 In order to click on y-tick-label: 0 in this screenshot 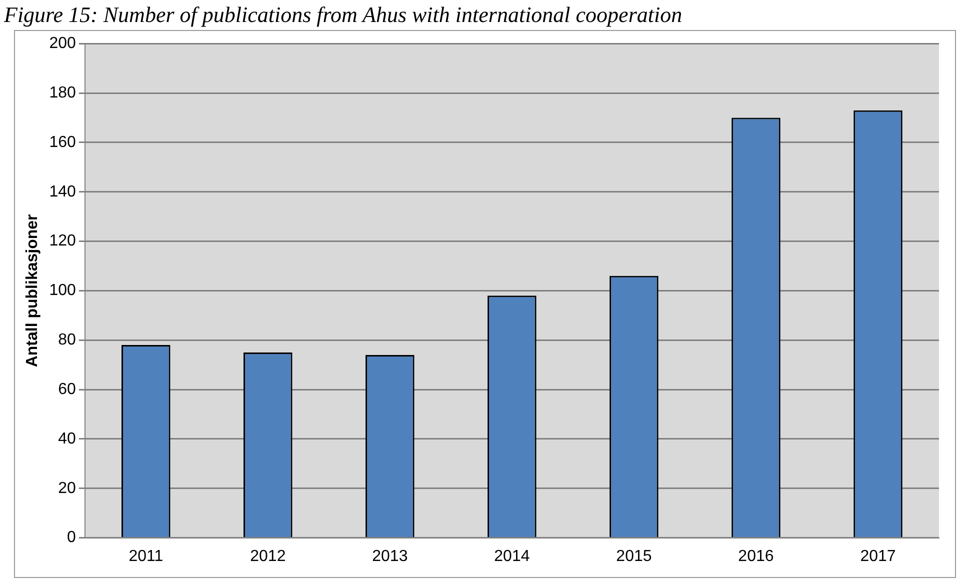, I will do `click(71, 537)`.